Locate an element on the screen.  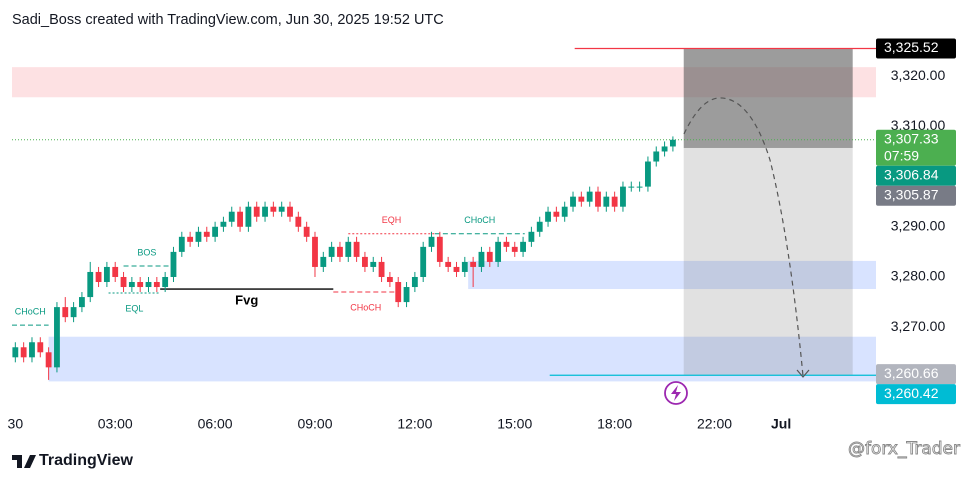
price-label: 3,305.87 is located at coordinates (916, 195).